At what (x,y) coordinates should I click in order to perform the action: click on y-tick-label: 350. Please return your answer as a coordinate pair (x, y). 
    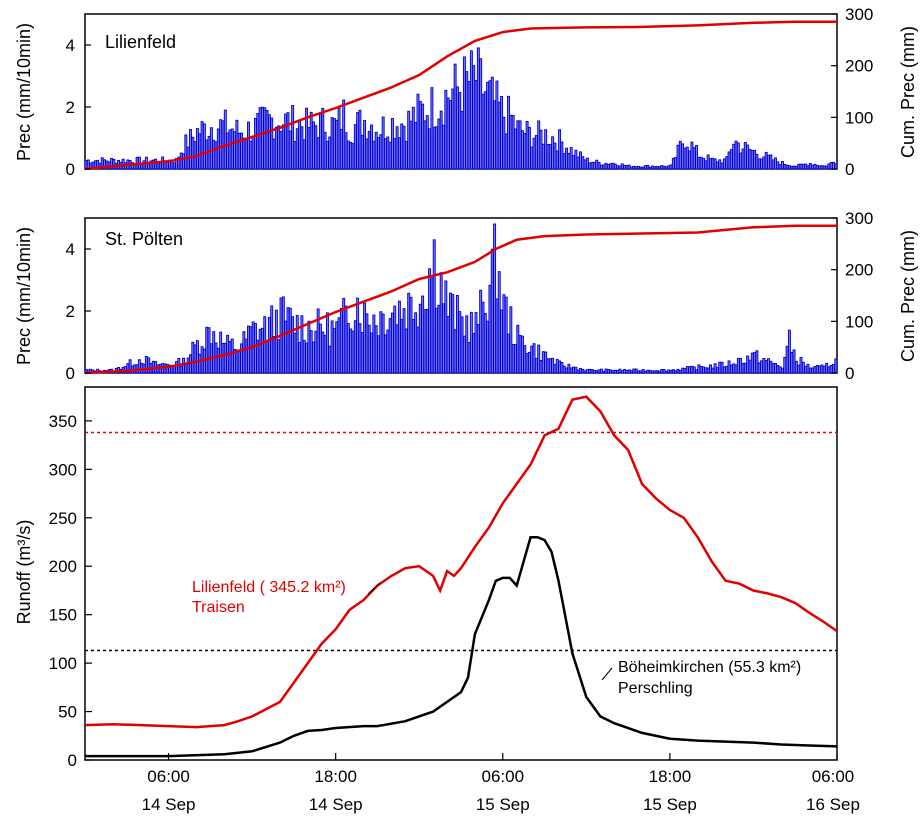
    Looking at the image, I should click on (63, 421).